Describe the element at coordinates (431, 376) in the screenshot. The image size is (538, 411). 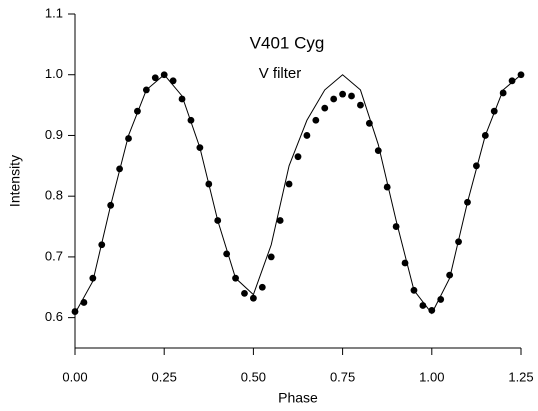
I see `x-tick-label: 1.00` at that location.